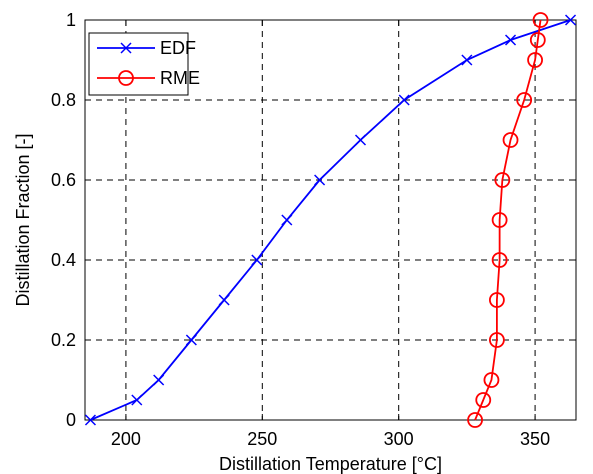 This screenshot has height=474, width=593. I want to click on legend-marker-rme, so click(126, 78).